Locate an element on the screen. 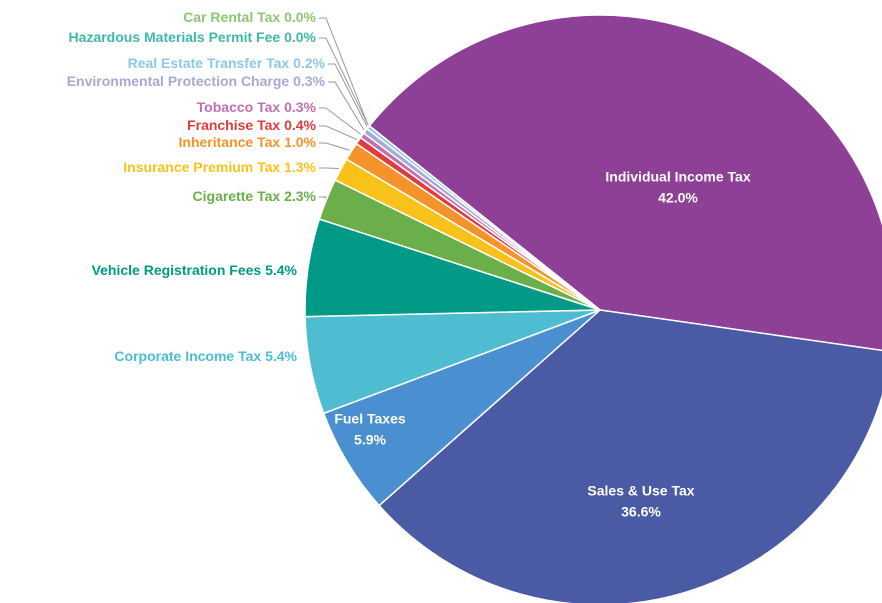 This screenshot has height=603, width=882. slice-label: Environmental Protection Charge 0.3% is located at coordinates (196, 81).